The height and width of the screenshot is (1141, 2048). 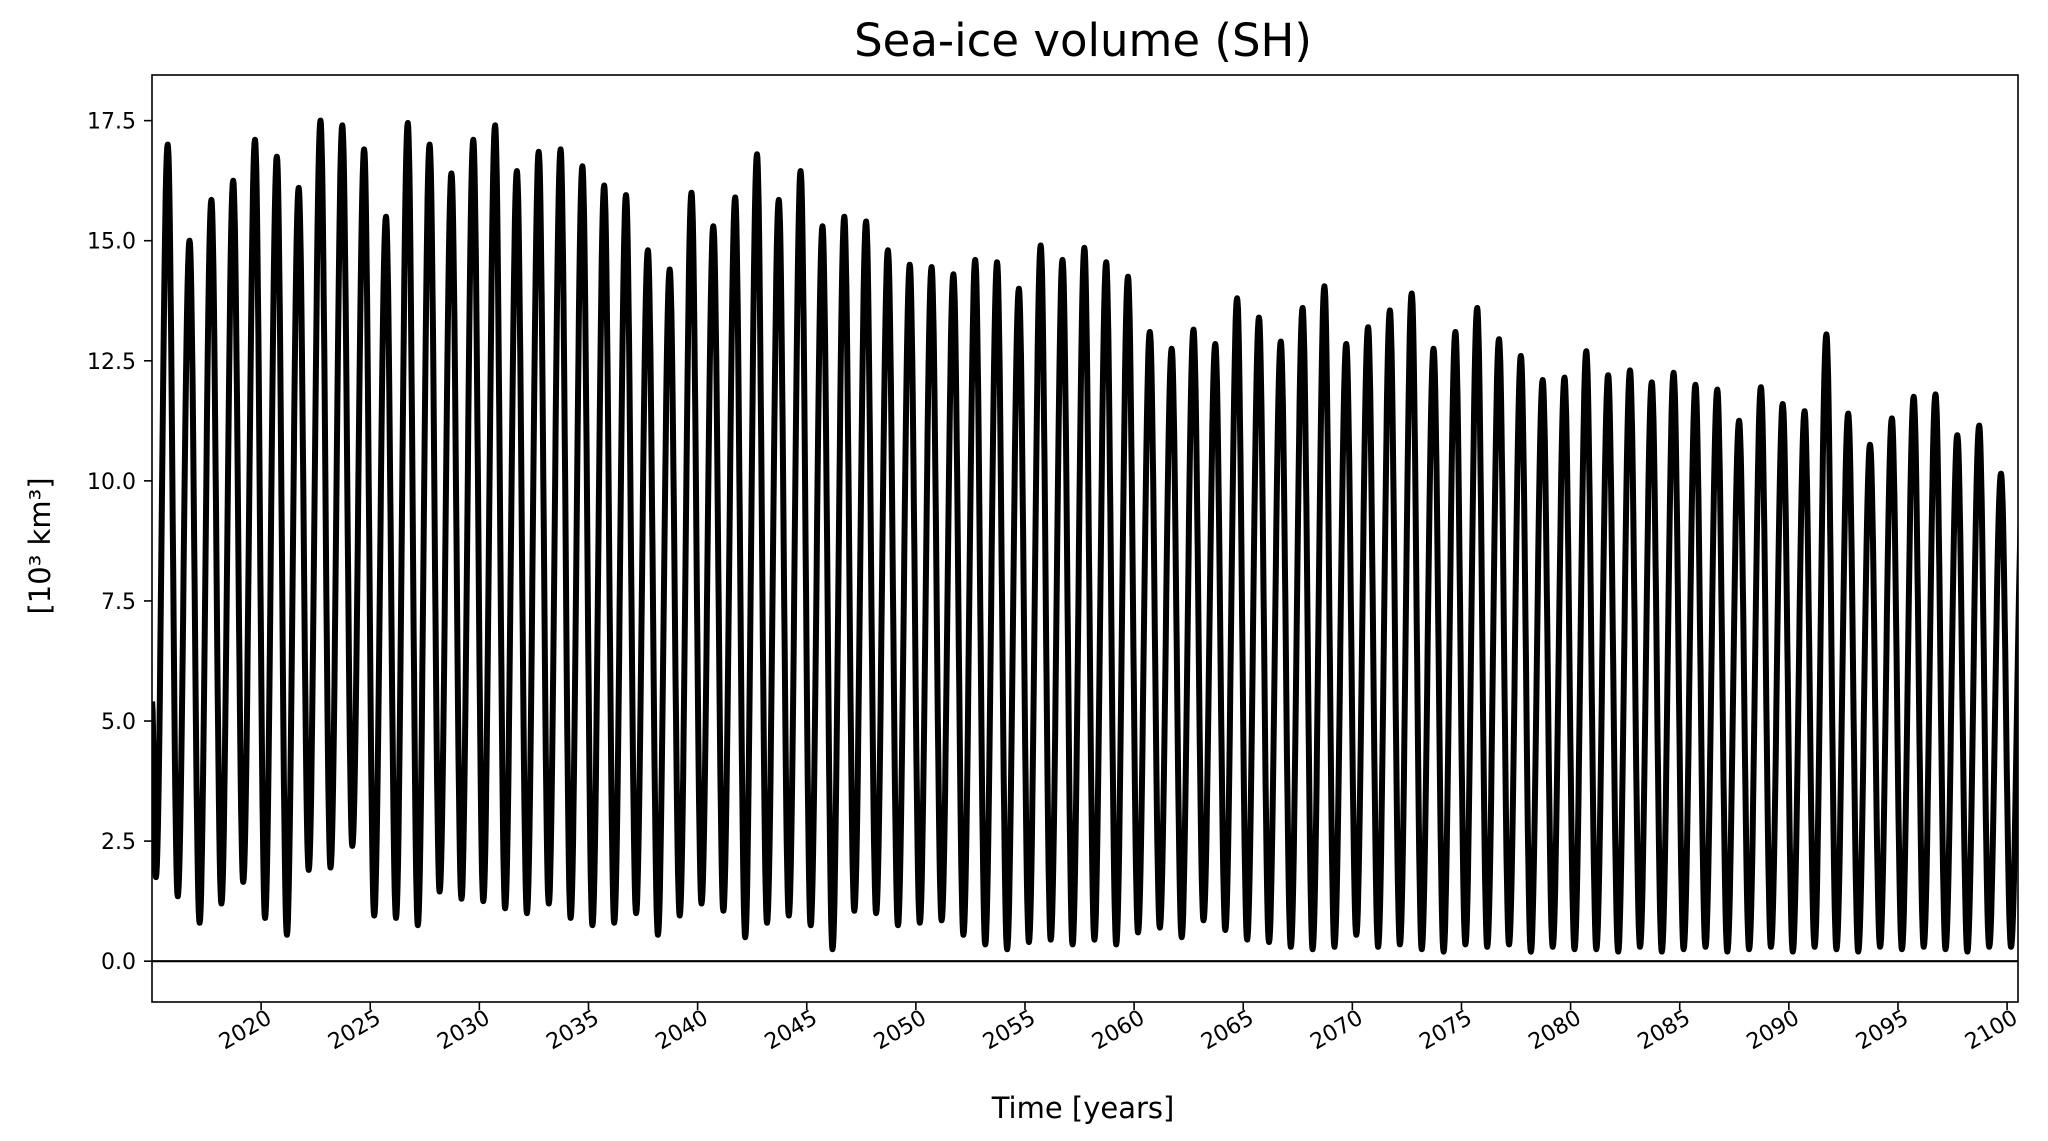 What do you see at coordinates (111, 362) in the screenshot?
I see `y-tick-label: 12.5` at bounding box center [111, 362].